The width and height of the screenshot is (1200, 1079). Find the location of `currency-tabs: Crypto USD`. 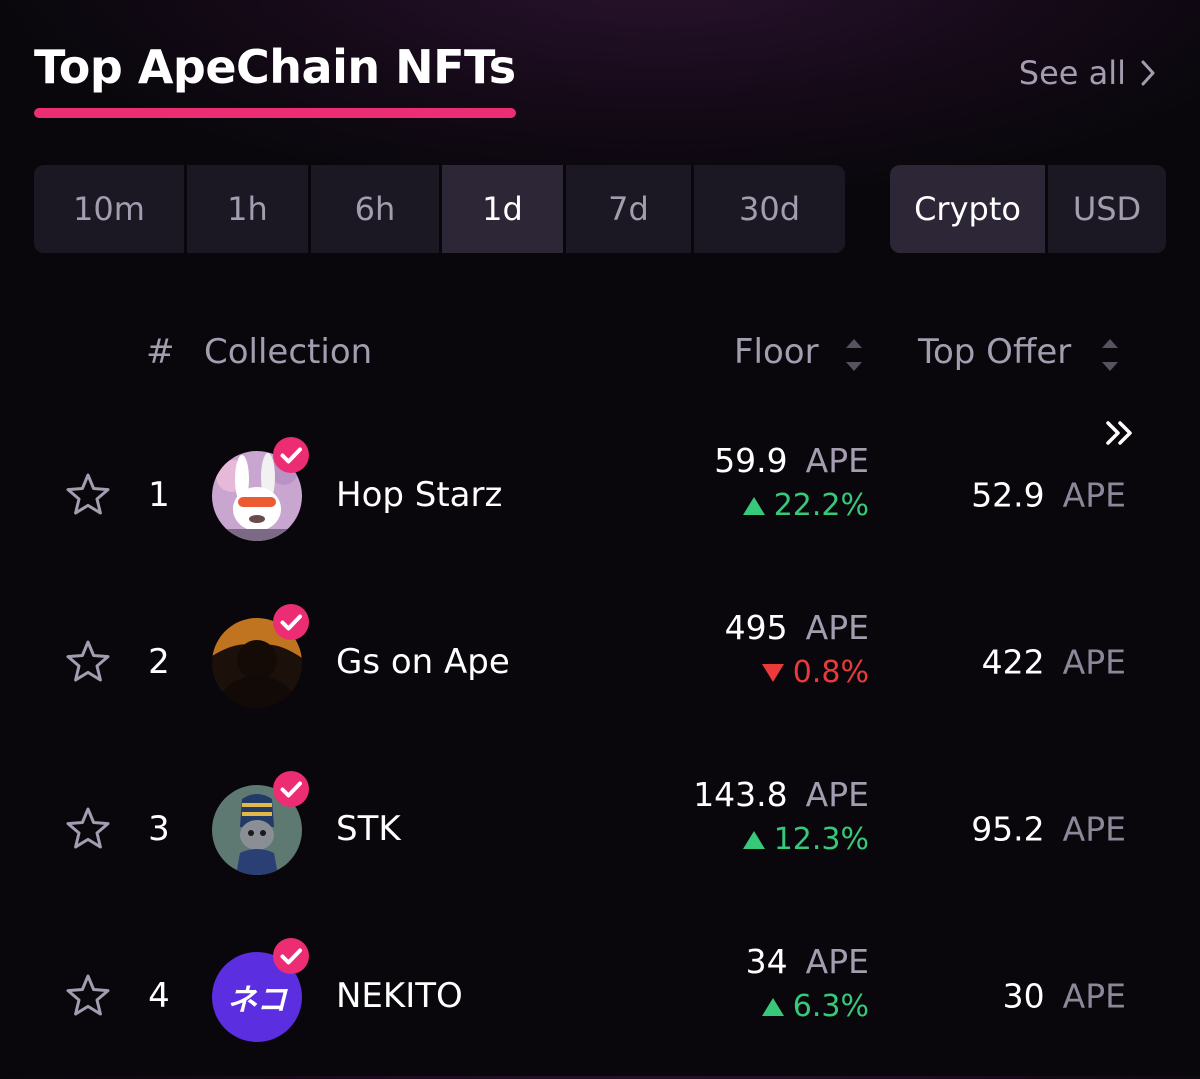

currency-tabs: Crypto USD is located at coordinates (1028, 209).